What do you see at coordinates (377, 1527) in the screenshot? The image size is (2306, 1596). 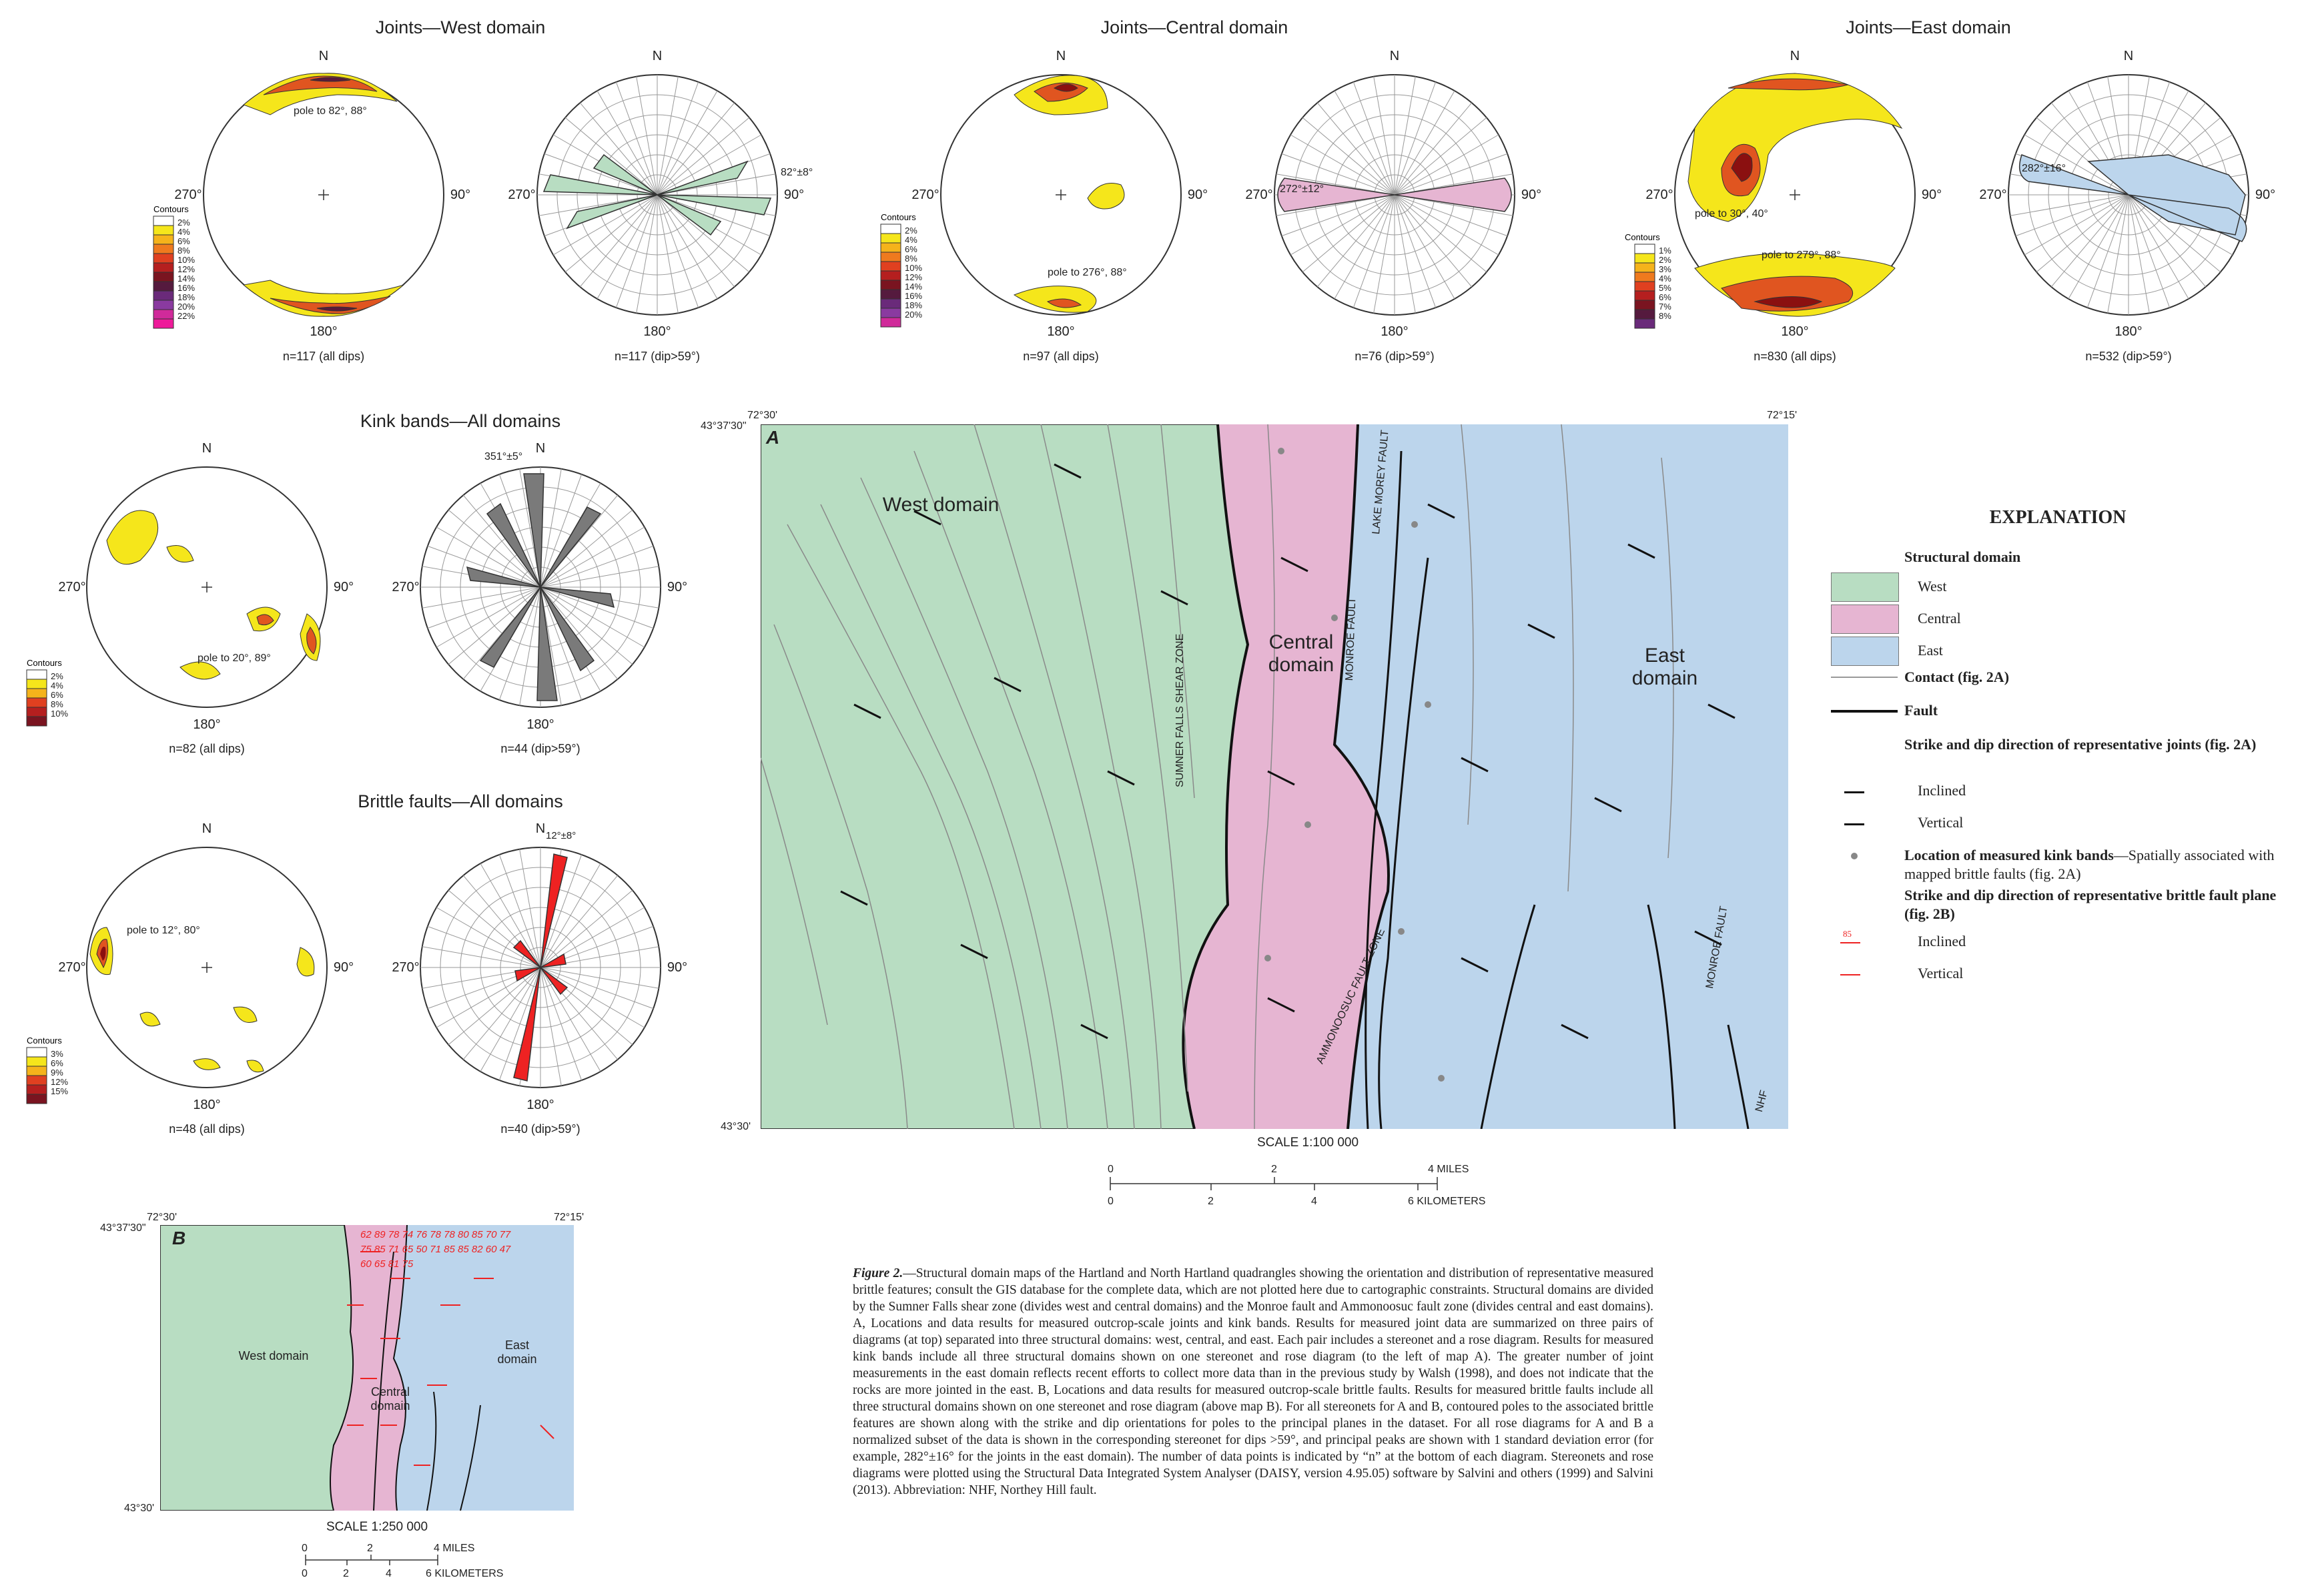 I see `map-b-scale: SCALE 1:250 000` at bounding box center [377, 1527].